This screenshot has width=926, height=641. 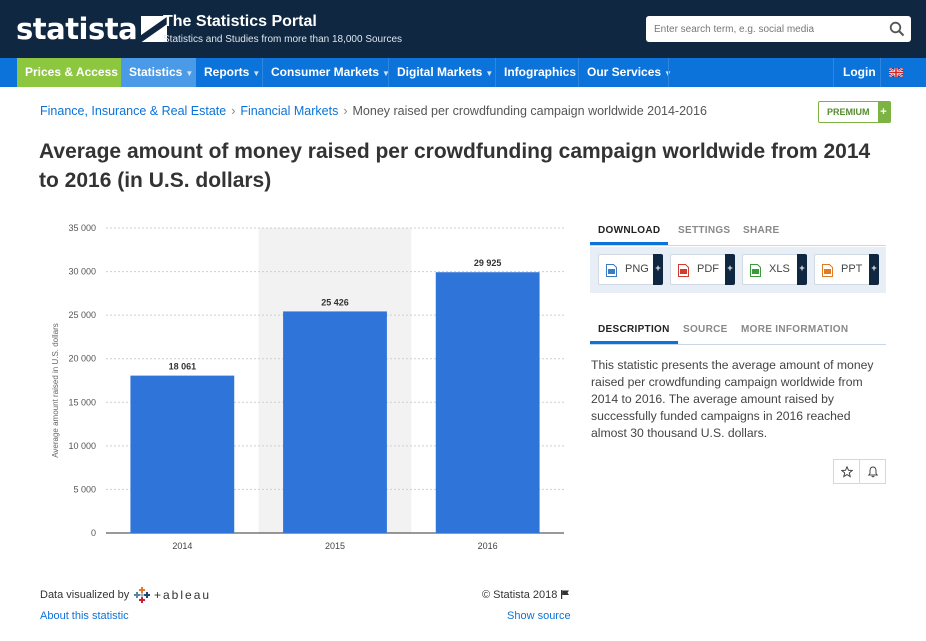 What do you see at coordinates (93, 533) in the screenshot?
I see `y-tick-label: 0` at bounding box center [93, 533].